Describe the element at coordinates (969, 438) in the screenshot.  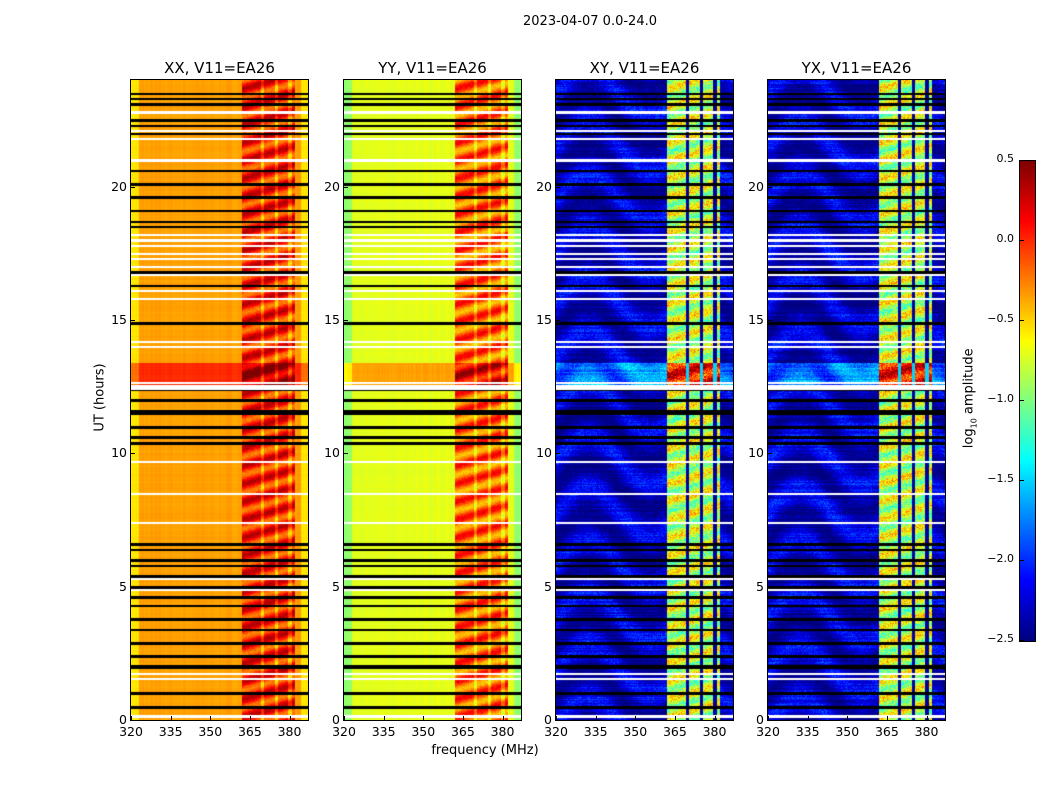
I see `colorbar-label-log: log` at that location.